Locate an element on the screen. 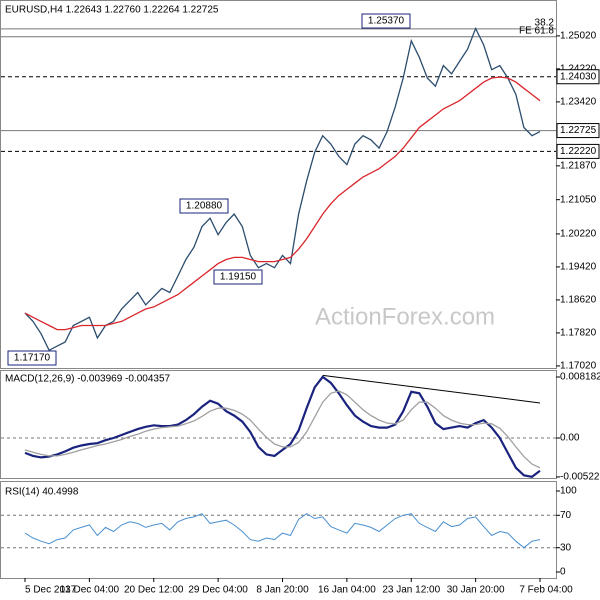 The height and width of the screenshot is (600, 600). x-tick-label: 30 Jan 20:00 is located at coordinates (476, 590).